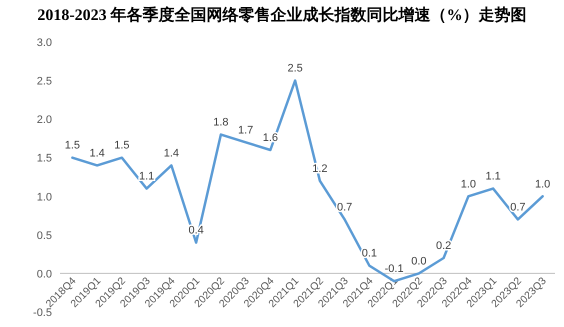  I want to click on y-tick-label: 3.0, so click(44, 43).